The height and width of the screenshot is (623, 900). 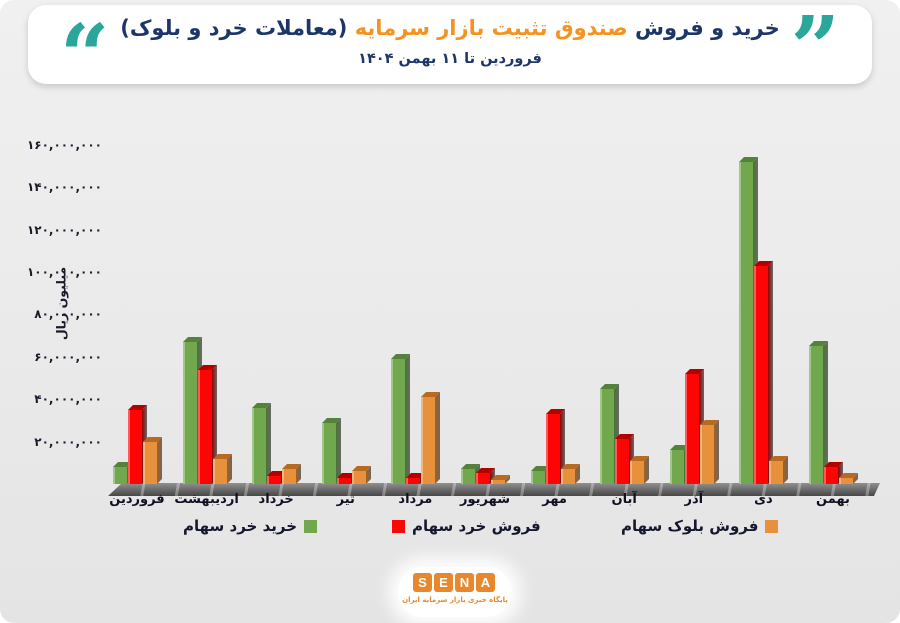 I want to click on legend-item: فروش بلوک سهام, so click(x=700, y=526).